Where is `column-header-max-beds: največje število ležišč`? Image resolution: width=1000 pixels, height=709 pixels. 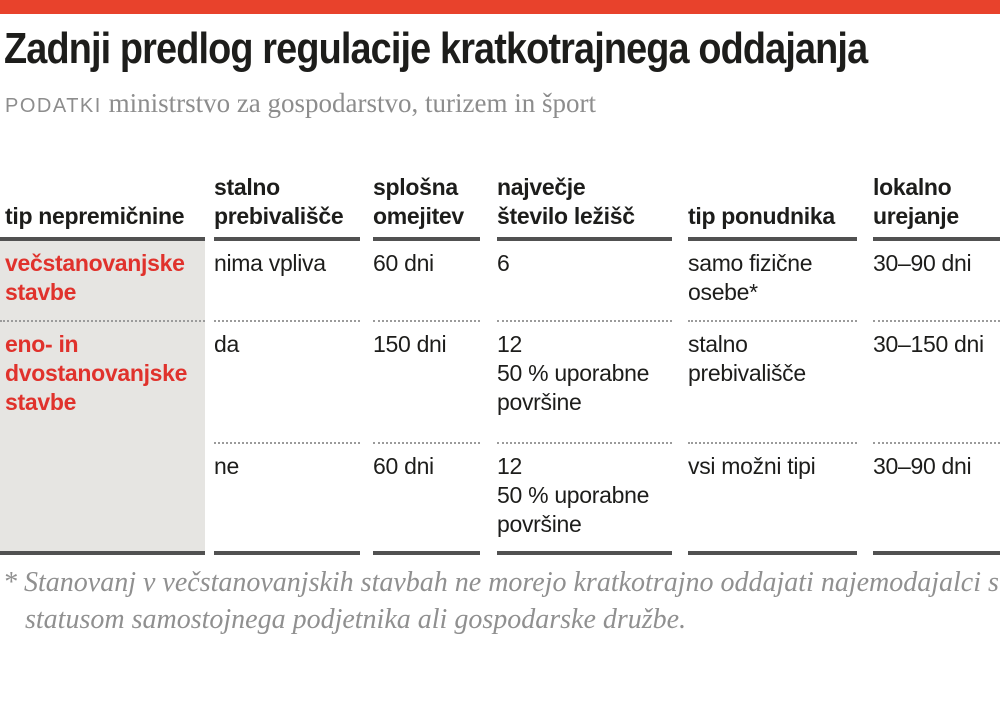 column-header-max-beds: največje število ležišč is located at coordinates (584, 198).